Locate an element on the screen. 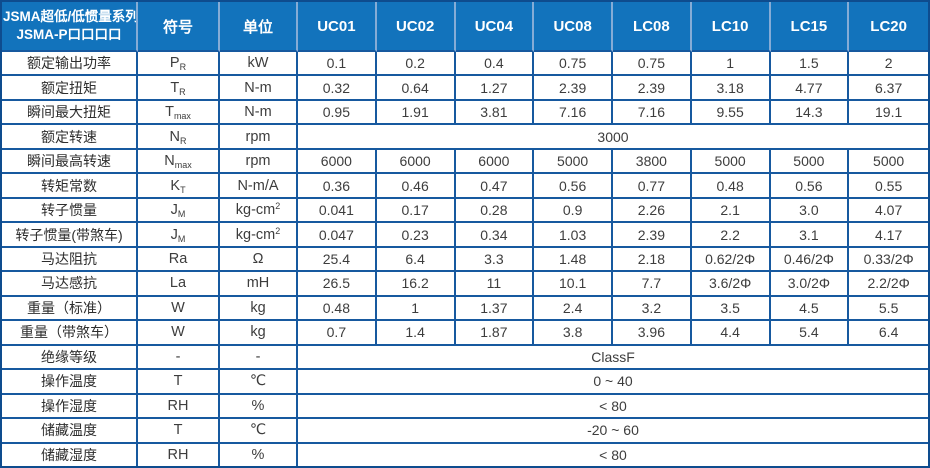  value-cell: 2.39 is located at coordinates (573, 88).